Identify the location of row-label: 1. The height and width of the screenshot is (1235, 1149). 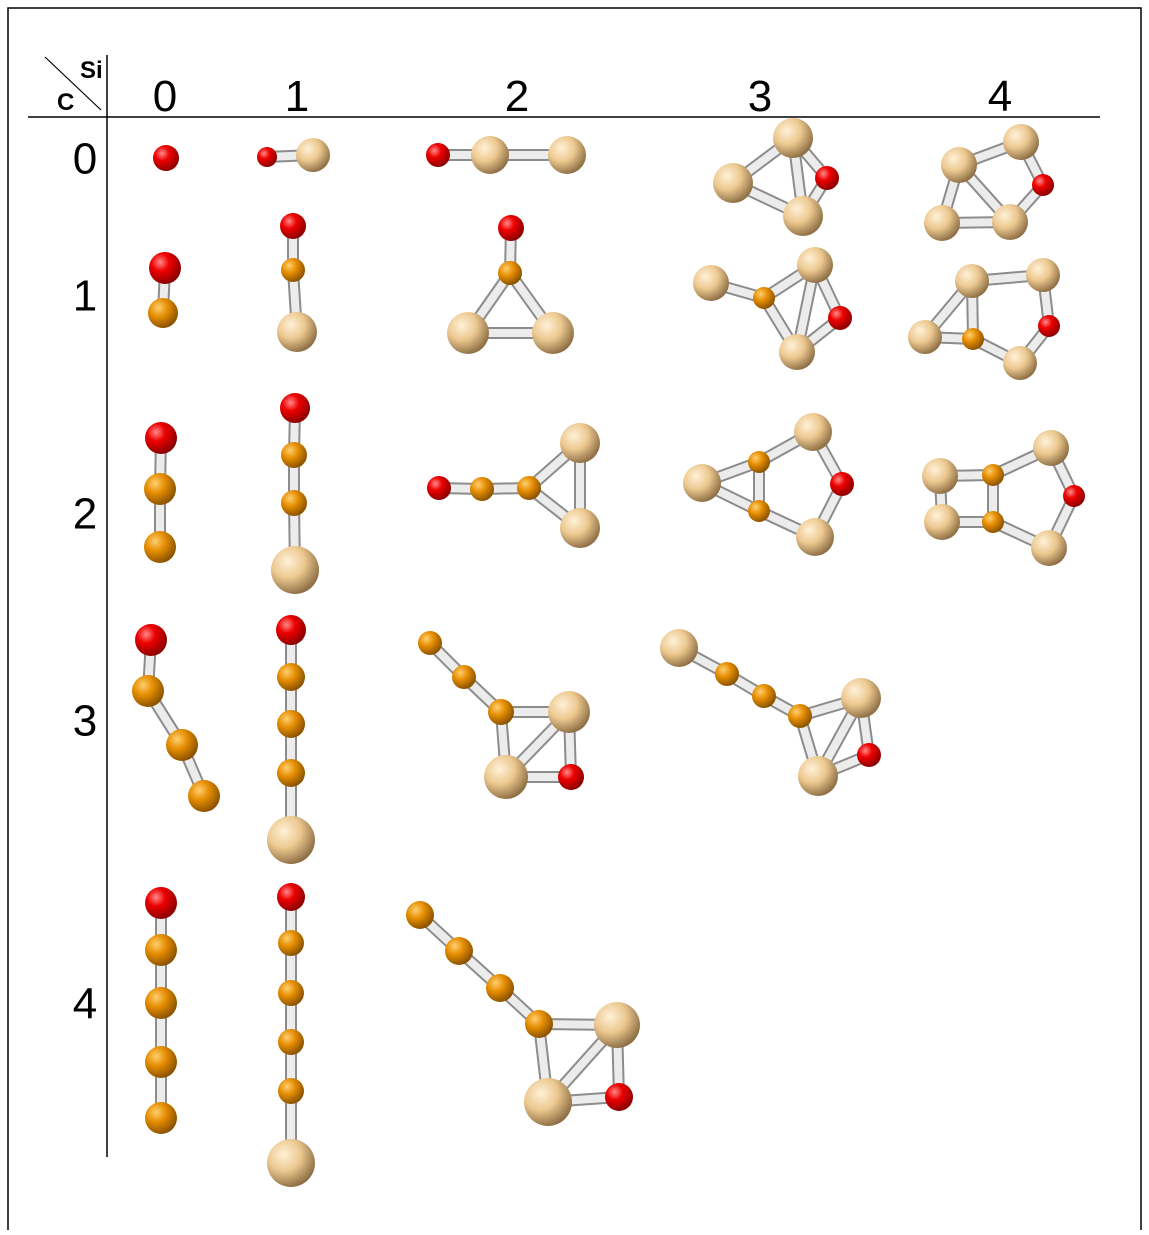
(85, 296).